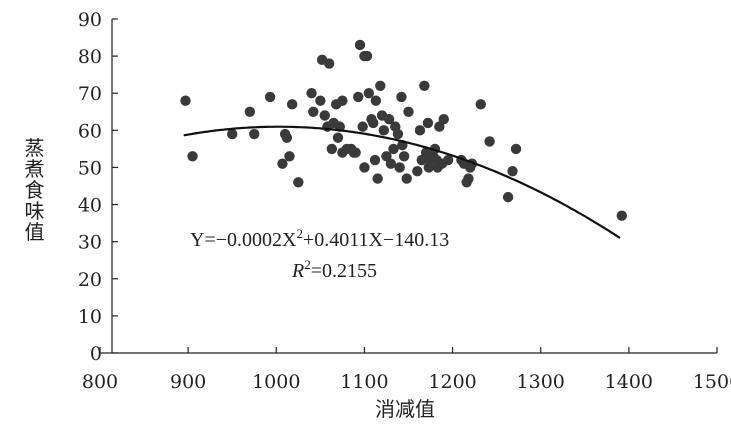 The image size is (731, 426). What do you see at coordinates (188, 382) in the screenshot?
I see `x-tick-label: 900` at bounding box center [188, 382].